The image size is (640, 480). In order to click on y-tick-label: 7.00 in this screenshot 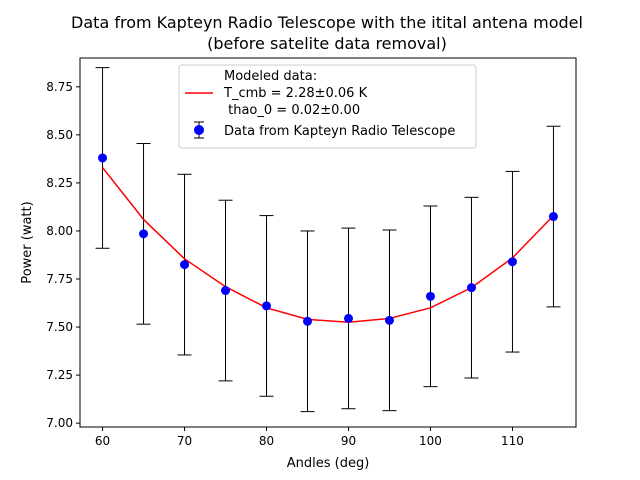, I will do `click(59, 423)`.